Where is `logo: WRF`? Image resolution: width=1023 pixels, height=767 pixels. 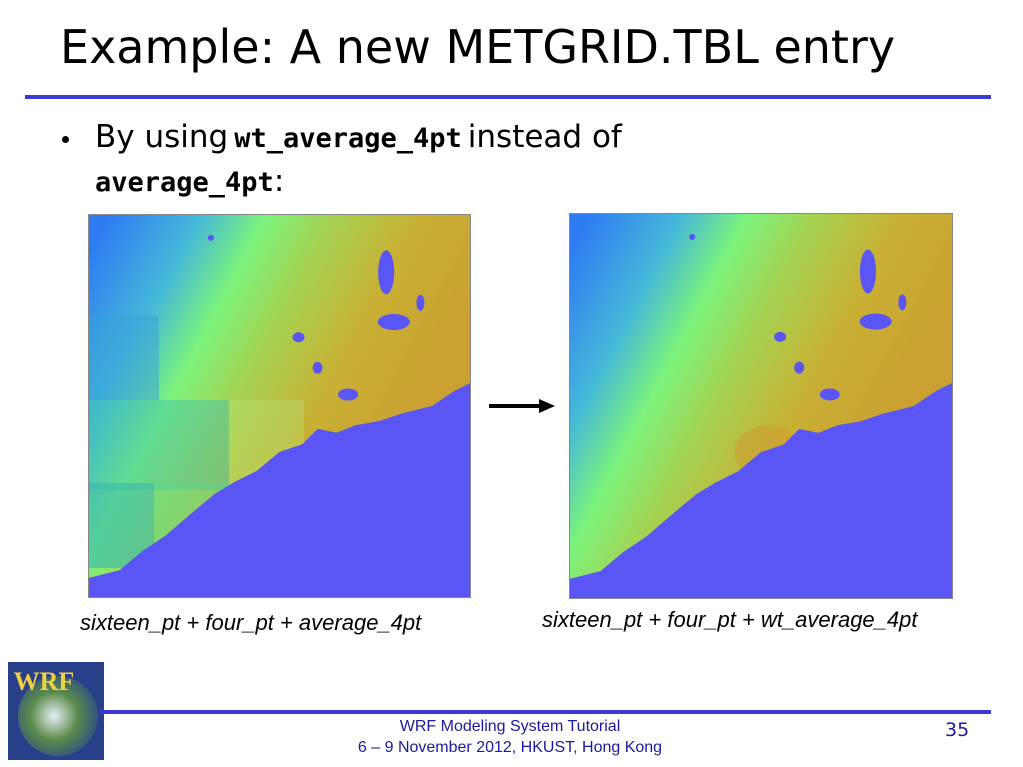 logo: WRF is located at coordinates (56, 711).